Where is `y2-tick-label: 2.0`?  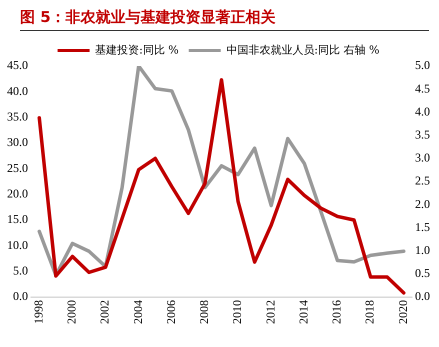
y2-tick-label: 2.0 is located at coordinates (422, 203).